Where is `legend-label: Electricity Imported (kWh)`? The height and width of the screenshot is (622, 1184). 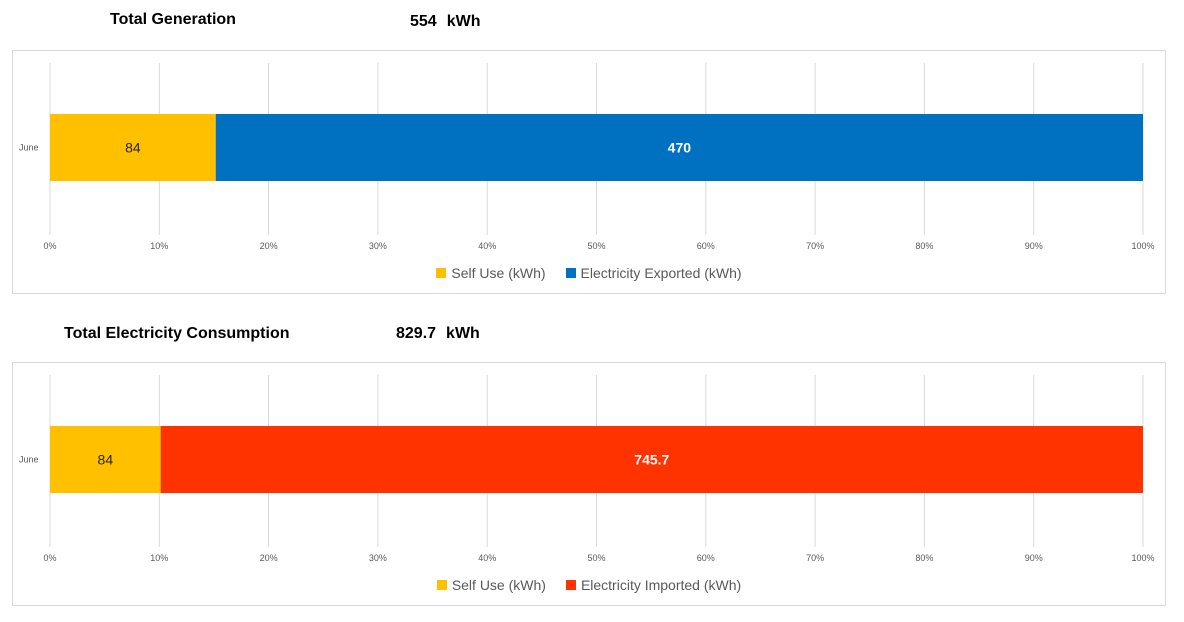
legend-label: Electricity Imported (kWh) is located at coordinates (661, 585).